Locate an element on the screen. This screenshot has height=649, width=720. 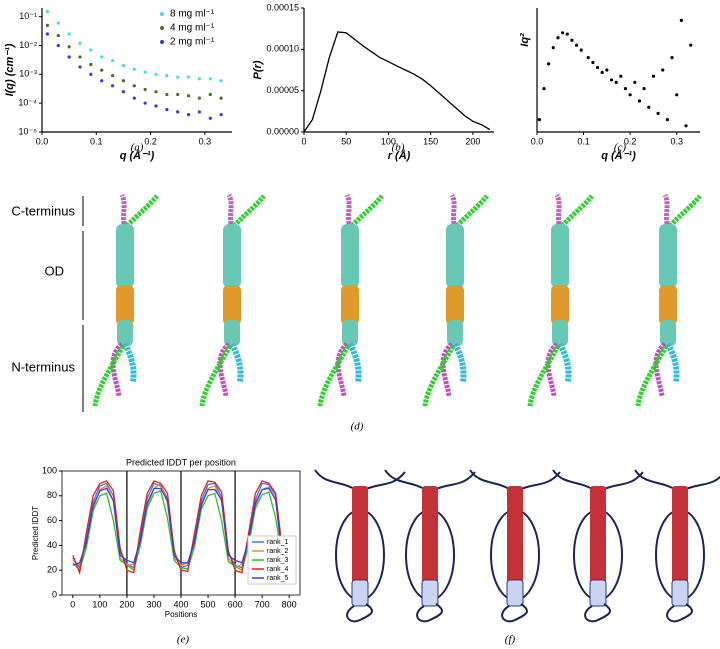
y-tick-label: 20 is located at coordinates (52, 570).